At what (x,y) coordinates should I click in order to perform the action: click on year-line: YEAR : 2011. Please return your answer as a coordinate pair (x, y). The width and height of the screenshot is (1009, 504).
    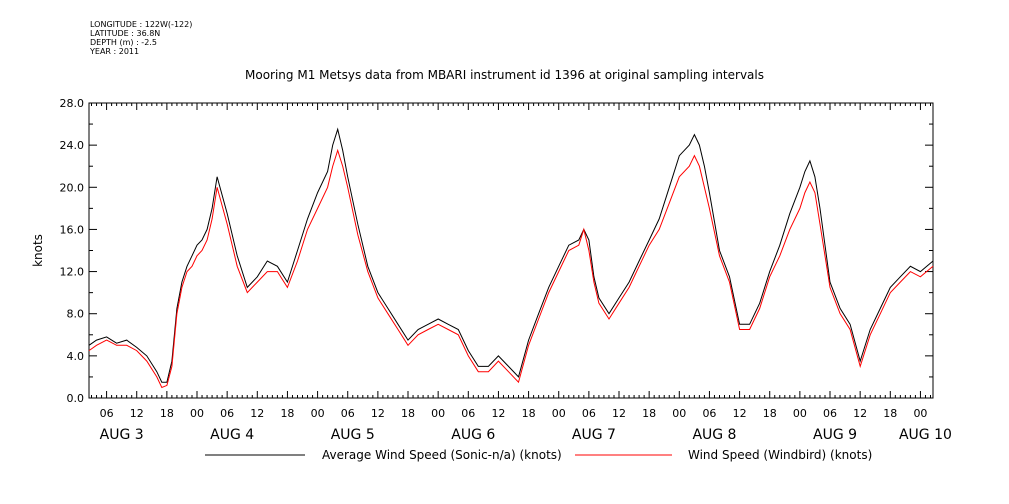
    Looking at the image, I should click on (115, 51).